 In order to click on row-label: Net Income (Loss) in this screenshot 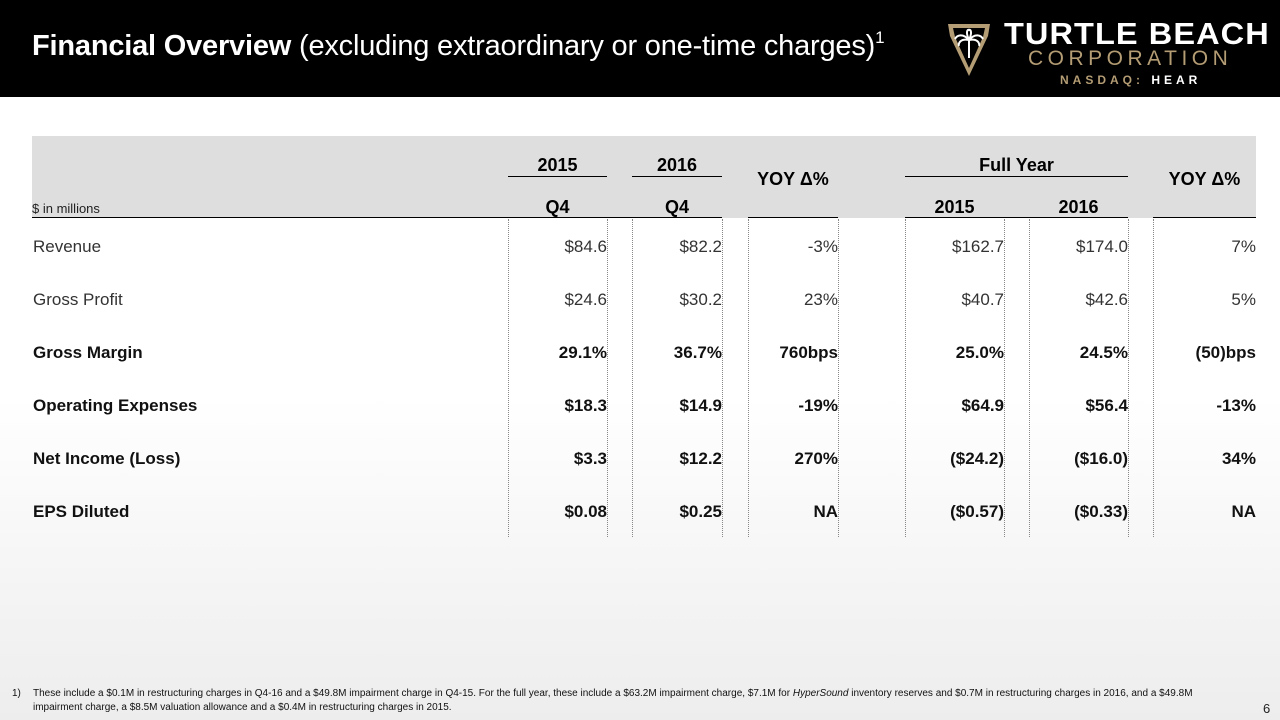, I will do `click(107, 458)`.